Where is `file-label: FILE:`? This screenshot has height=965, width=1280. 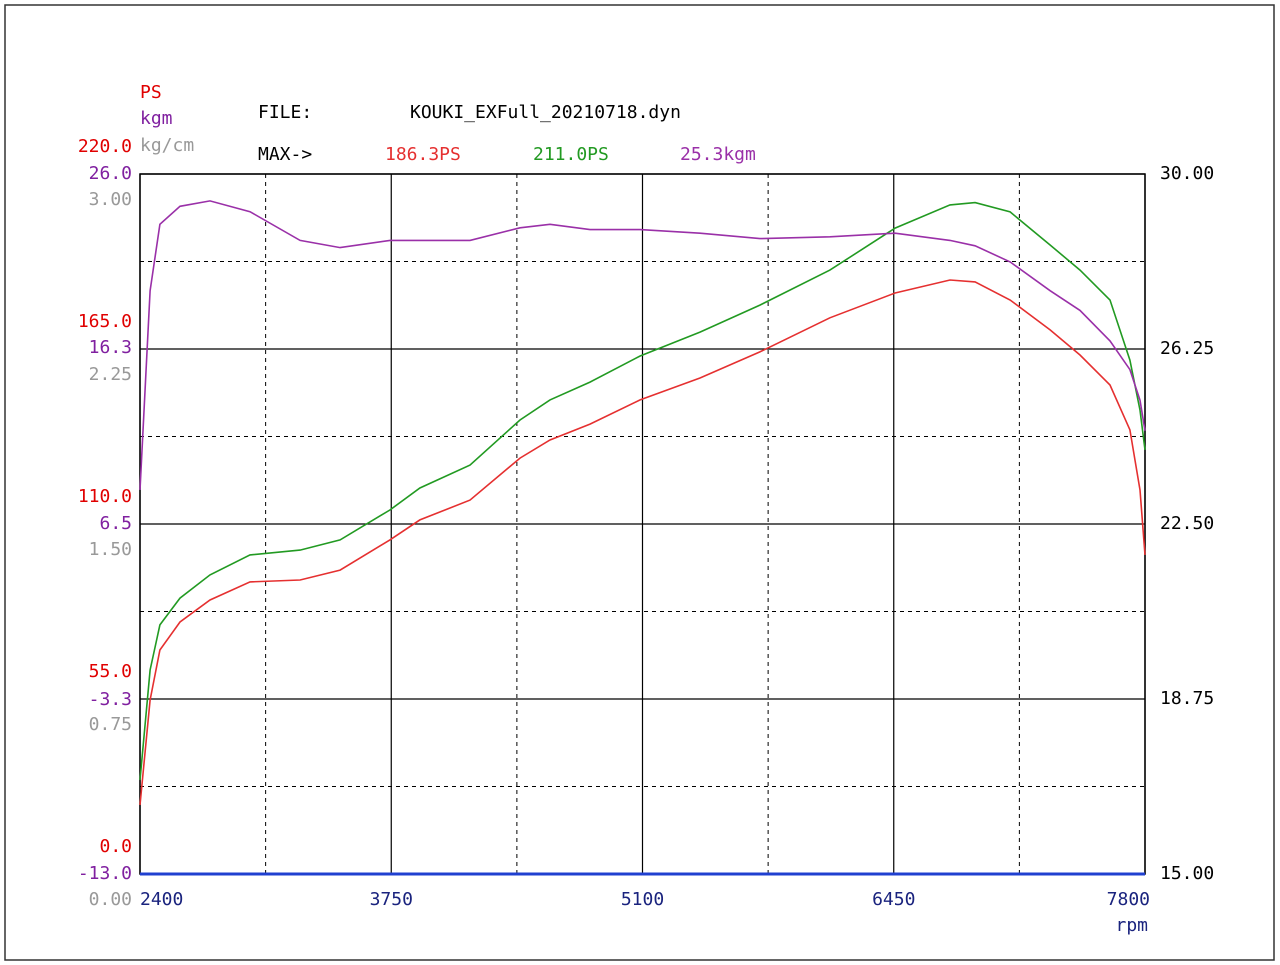 file-label: FILE: is located at coordinates (285, 112).